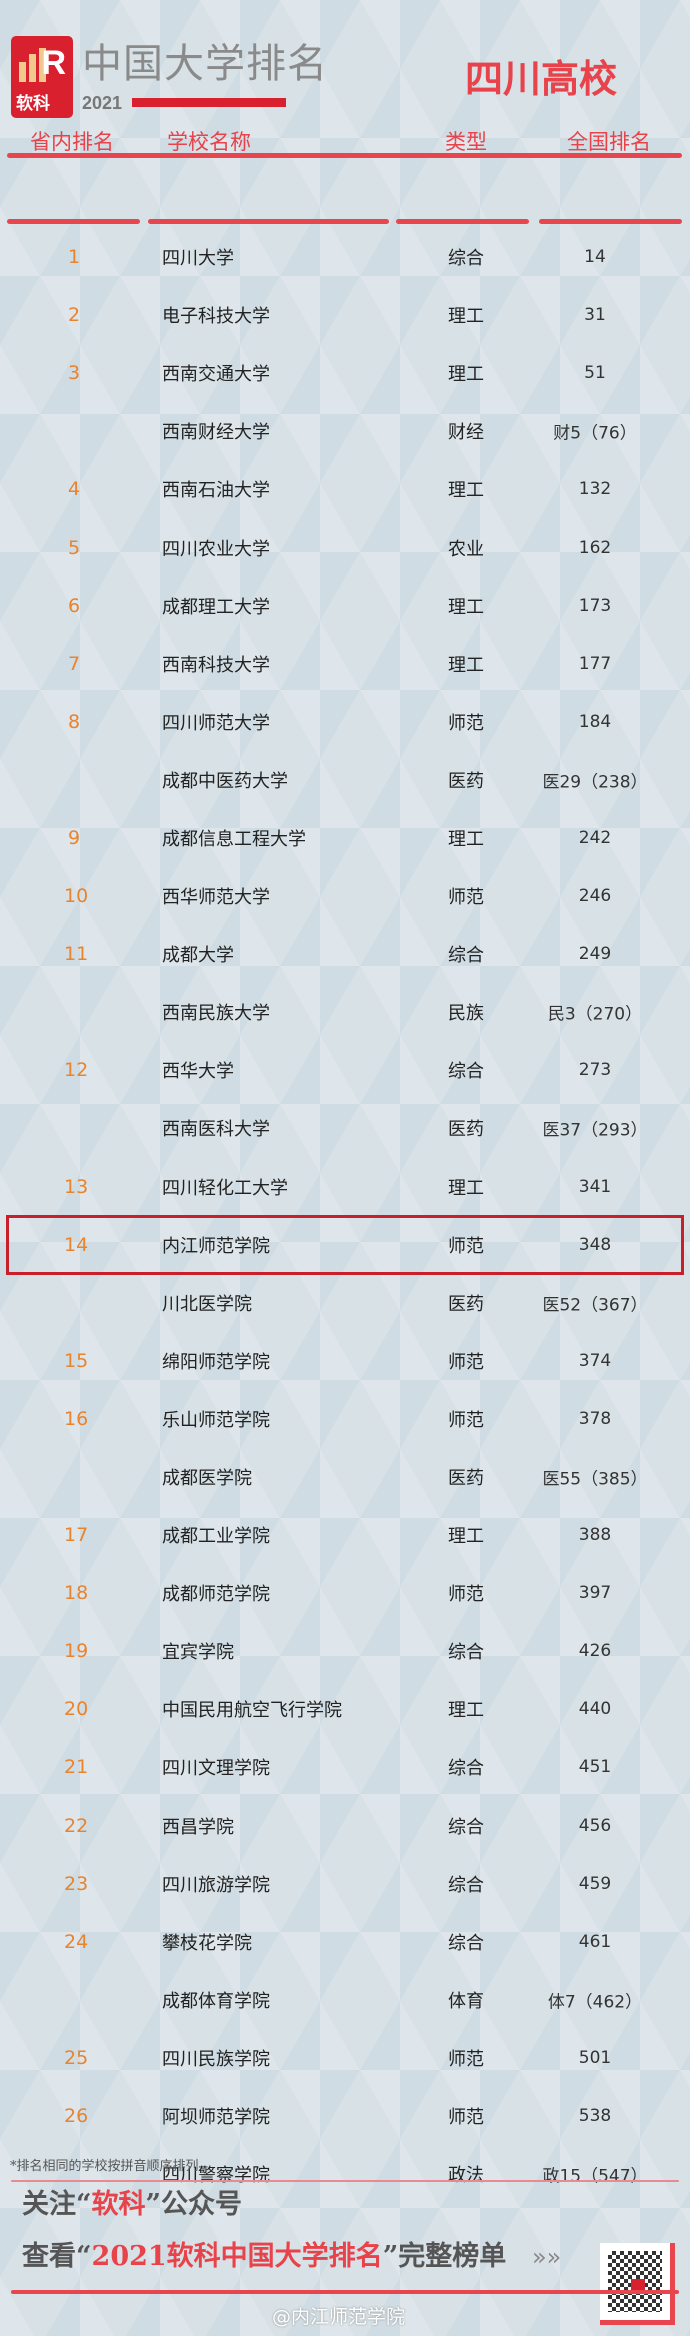  I want to click on table-row: 16 乐山师范学院 师范 378, so click(345, 1419).